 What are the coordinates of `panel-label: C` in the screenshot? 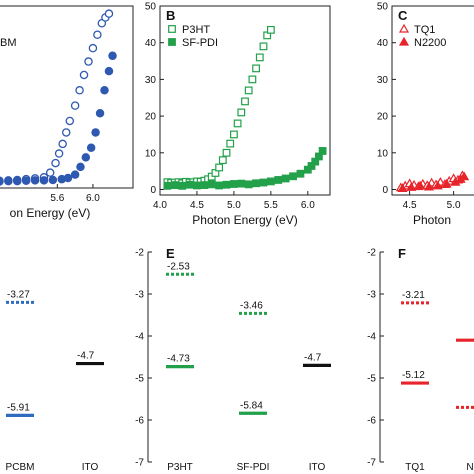 It's located at (403, 15).